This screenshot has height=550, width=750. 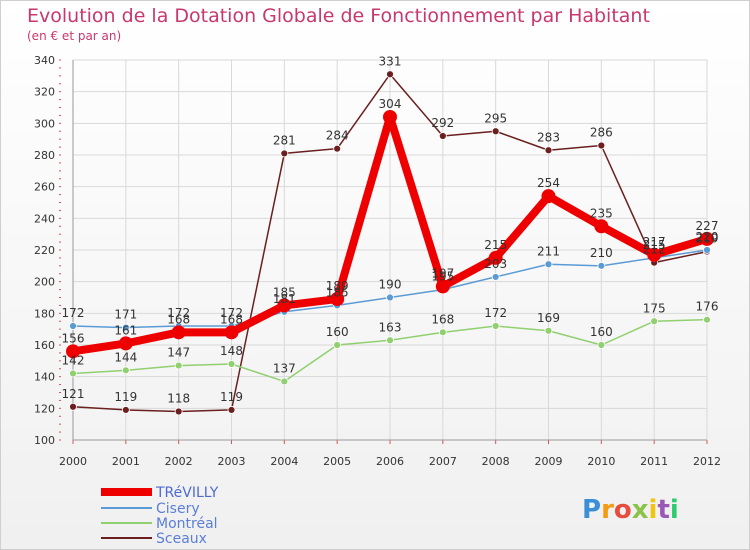 I want to click on logo-letter: P, so click(x=591, y=510).